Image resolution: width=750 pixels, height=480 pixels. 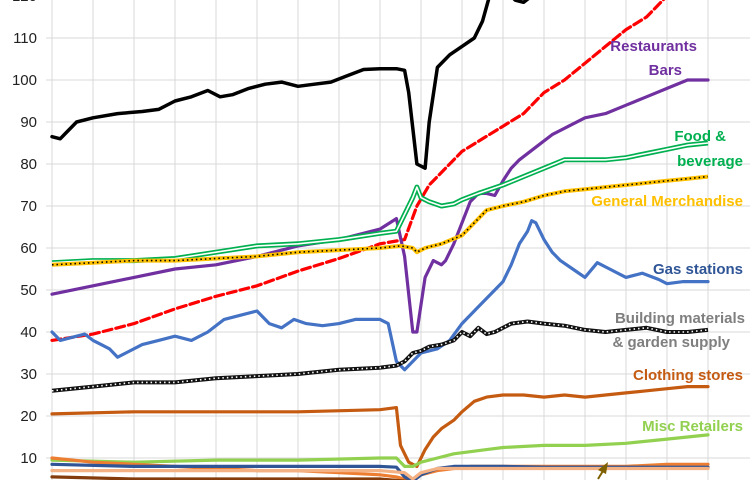 I want to click on series-salmon_low, so click(x=380, y=473).